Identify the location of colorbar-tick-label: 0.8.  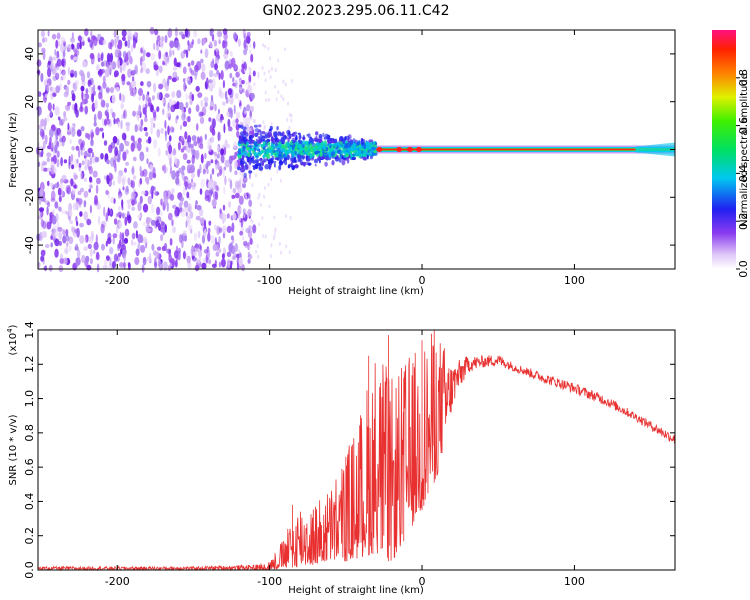
(743, 78).